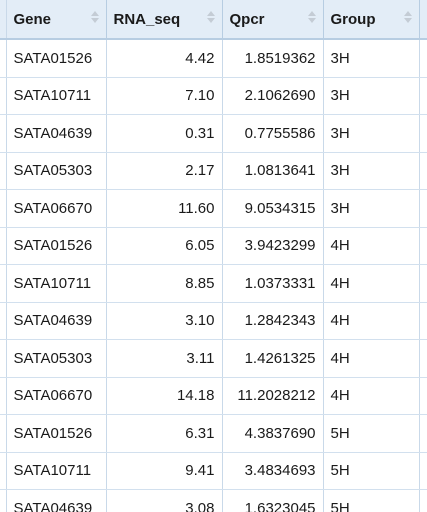 This screenshot has width=427, height=512. I want to click on cell-qpcr: 1.8519362, so click(273, 58).